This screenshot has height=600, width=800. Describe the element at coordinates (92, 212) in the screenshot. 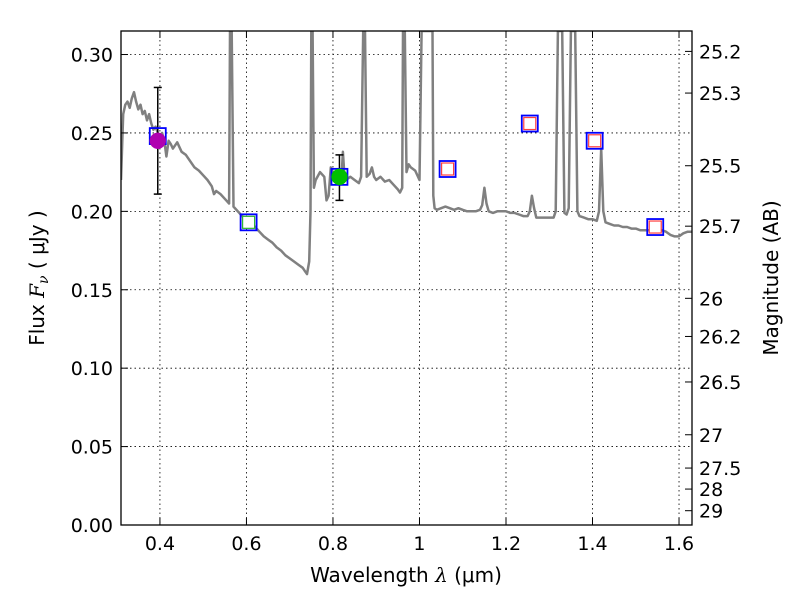

I see `y-tick-label: 0.20` at that location.